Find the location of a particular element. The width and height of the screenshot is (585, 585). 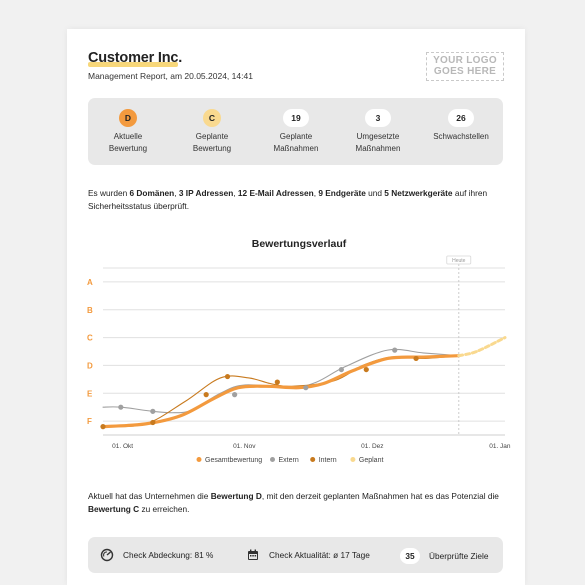

current-rating-badge: D is located at coordinates (128, 118).